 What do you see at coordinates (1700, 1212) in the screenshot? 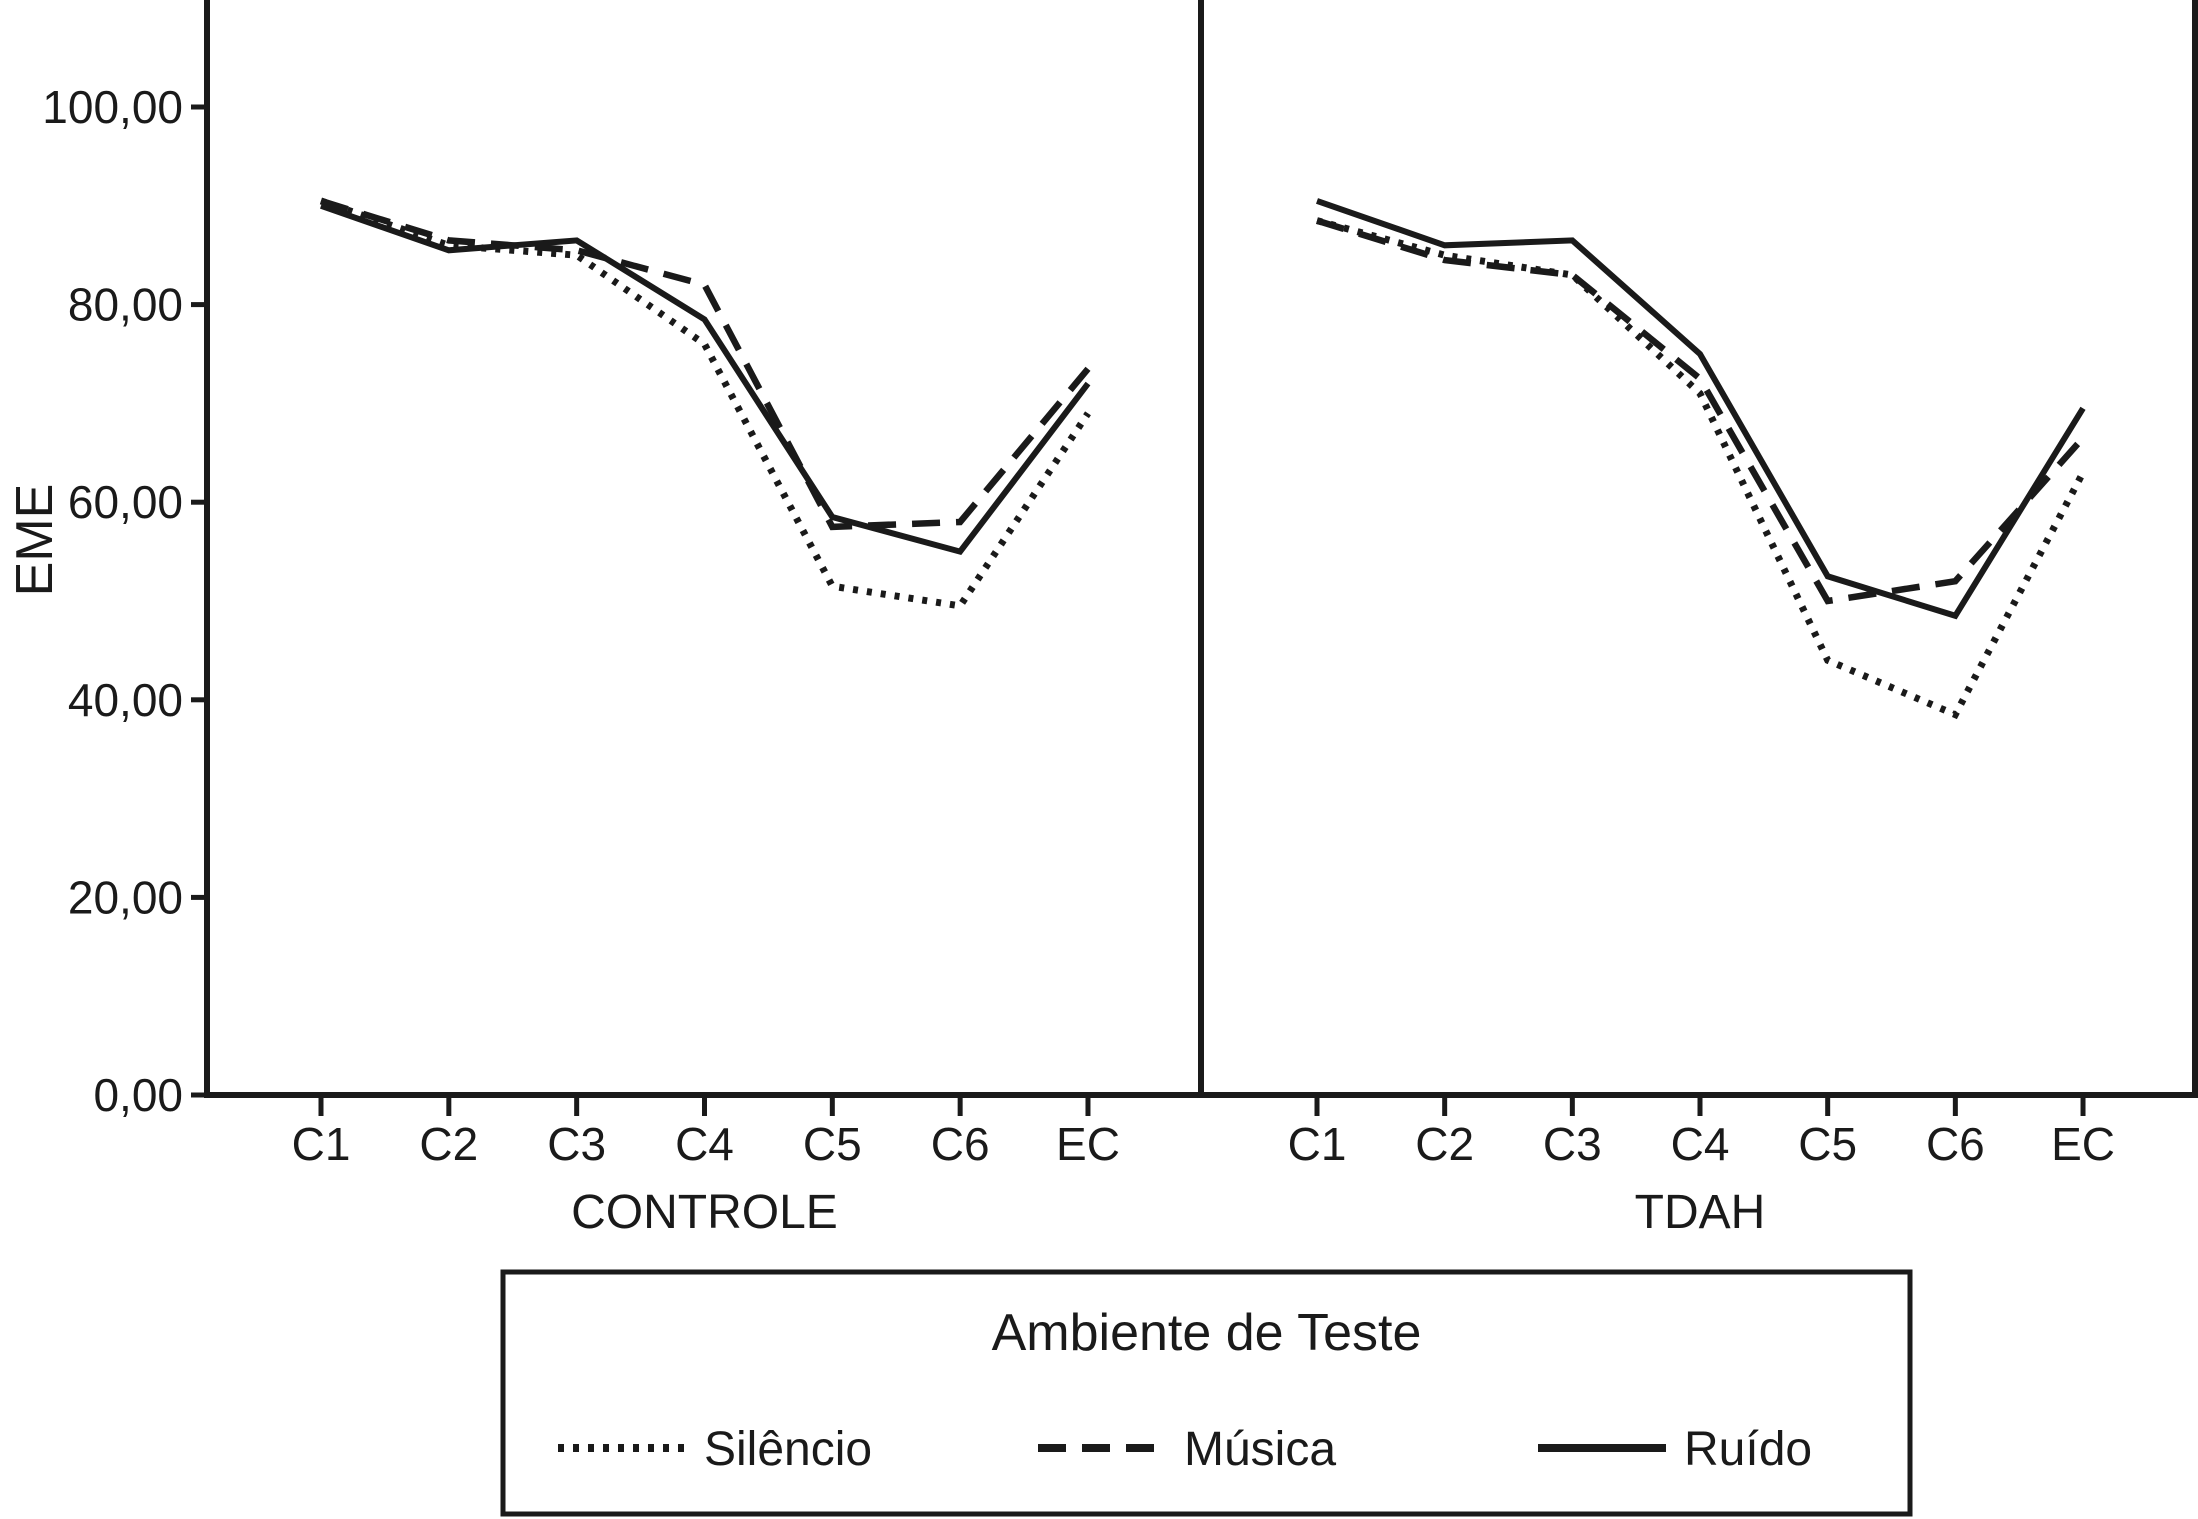
I see `panel-label-tdah: TDAH` at bounding box center [1700, 1212].